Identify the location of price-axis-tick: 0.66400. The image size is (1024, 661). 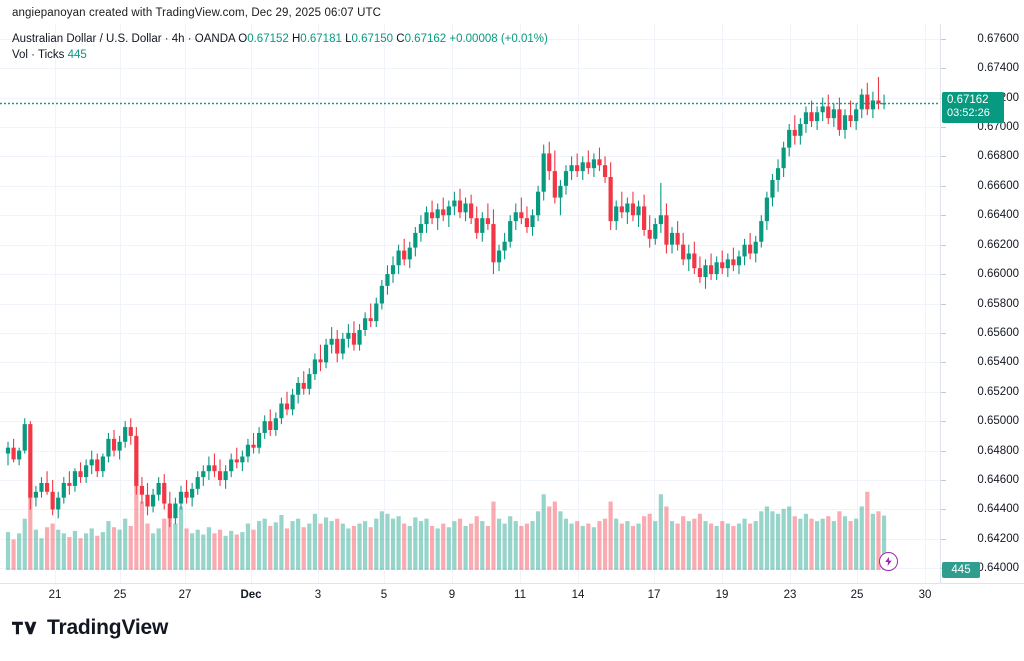
(998, 215).